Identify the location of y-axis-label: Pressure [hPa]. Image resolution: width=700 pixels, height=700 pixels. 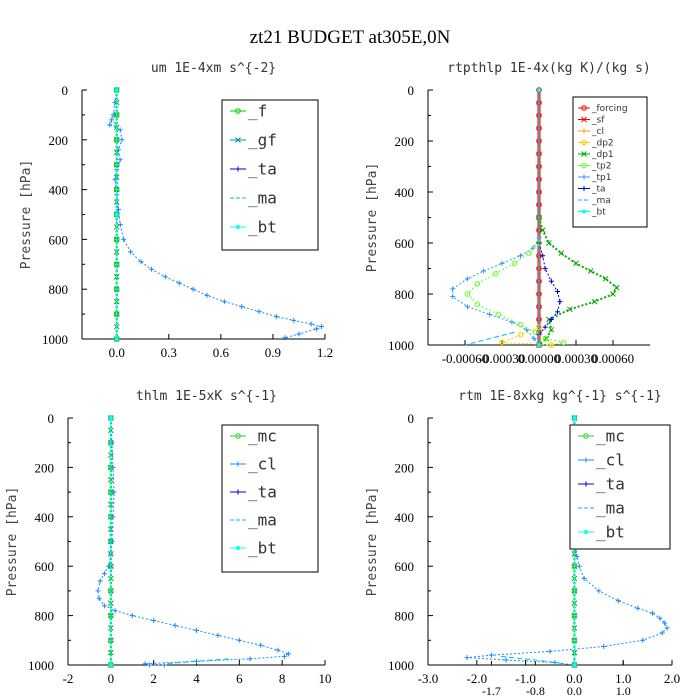
(26, 215).